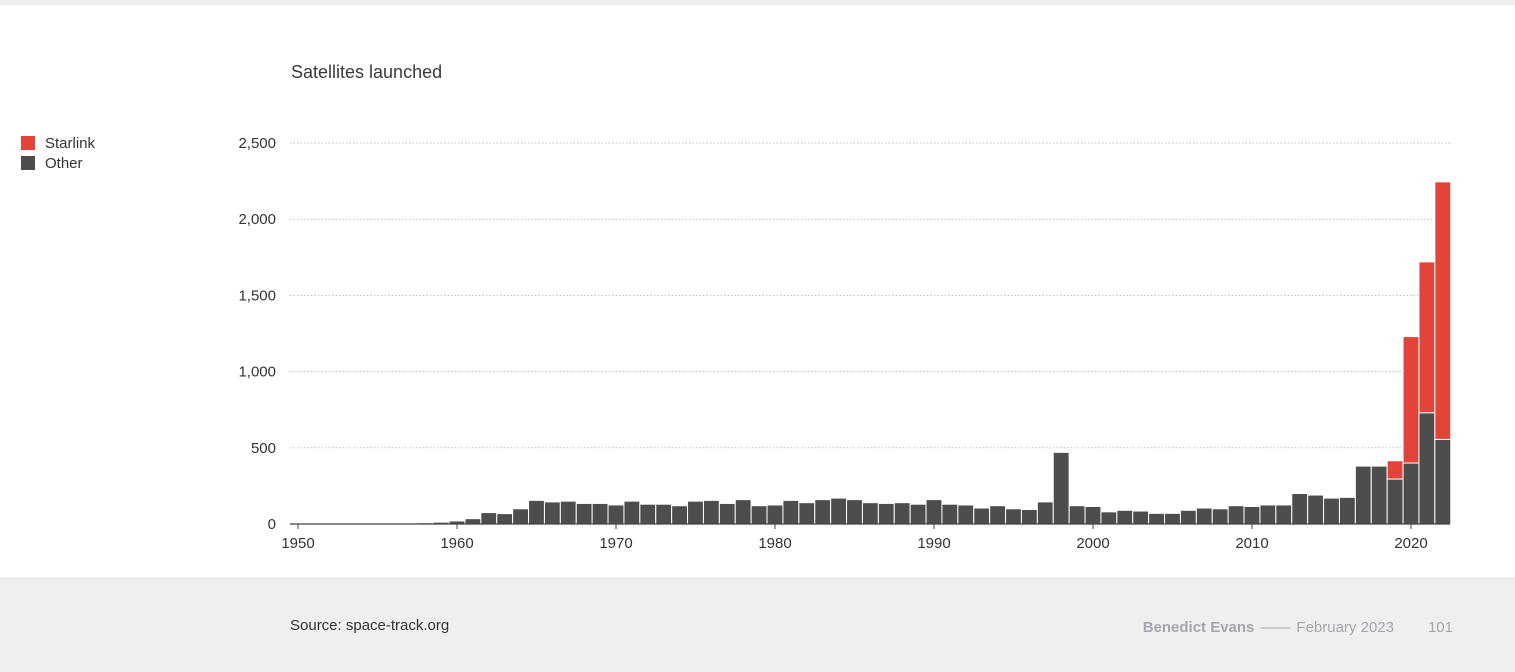 The height and width of the screenshot is (672, 1515). What do you see at coordinates (297, 543) in the screenshot?
I see `x-tick-label: 1950` at bounding box center [297, 543].